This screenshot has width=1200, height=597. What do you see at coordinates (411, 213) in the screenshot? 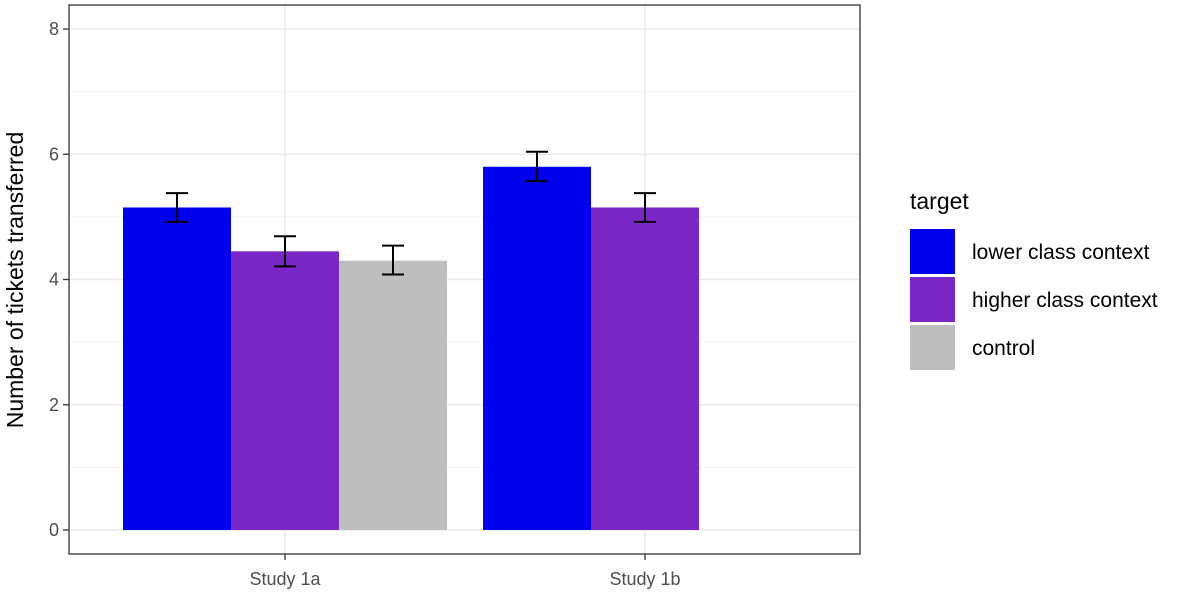
I see `error-bars` at bounding box center [411, 213].